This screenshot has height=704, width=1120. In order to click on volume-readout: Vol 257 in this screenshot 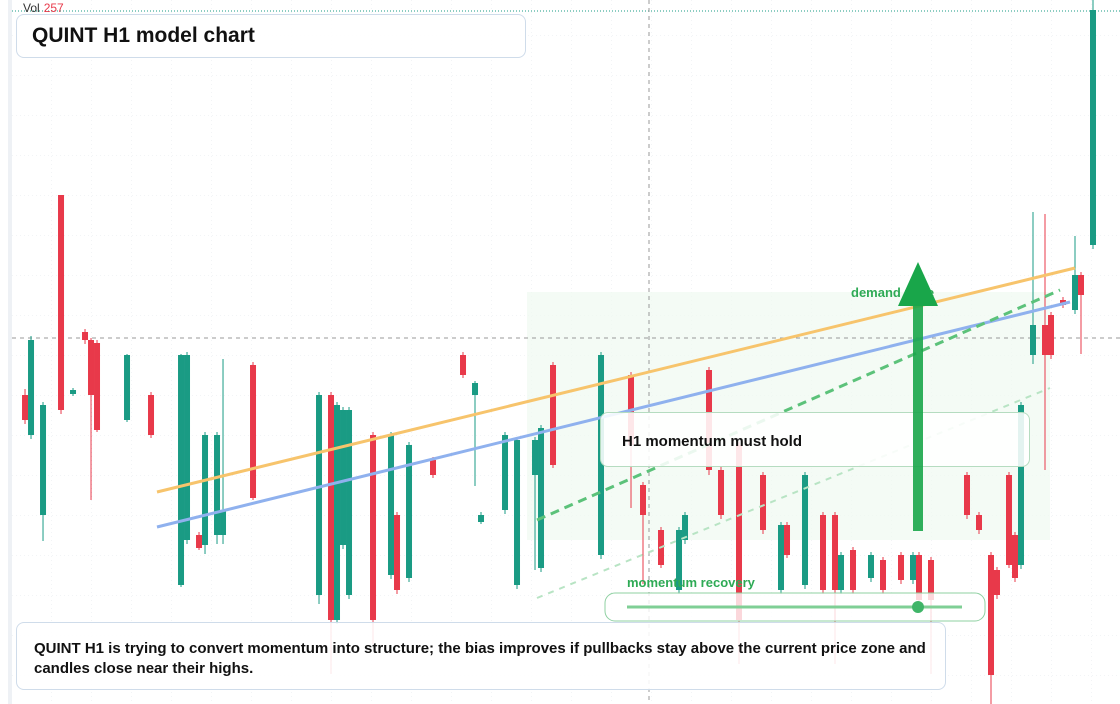, I will do `click(43, 8)`.